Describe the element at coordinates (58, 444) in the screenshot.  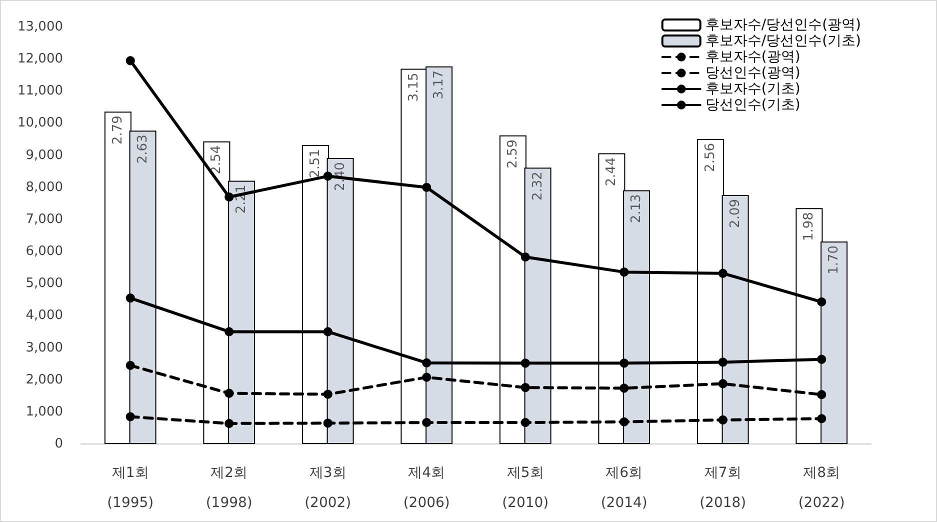
I see `y-tick-label: 0` at that location.